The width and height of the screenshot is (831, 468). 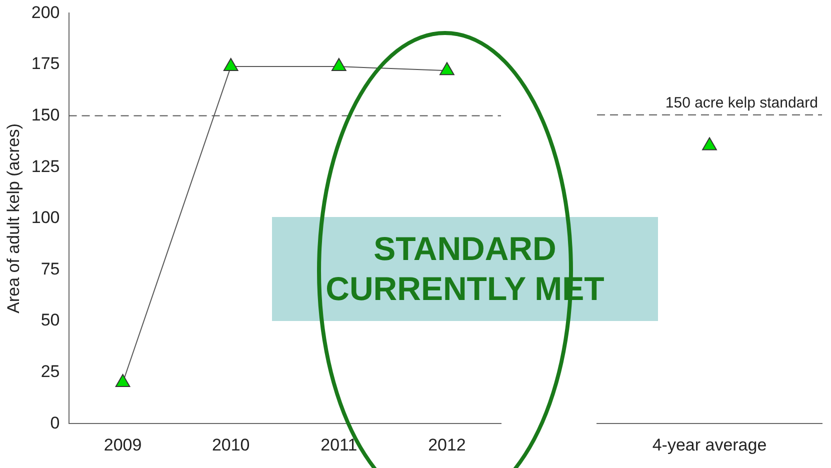 I want to click on y-tick-label: 150, so click(x=45, y=114).